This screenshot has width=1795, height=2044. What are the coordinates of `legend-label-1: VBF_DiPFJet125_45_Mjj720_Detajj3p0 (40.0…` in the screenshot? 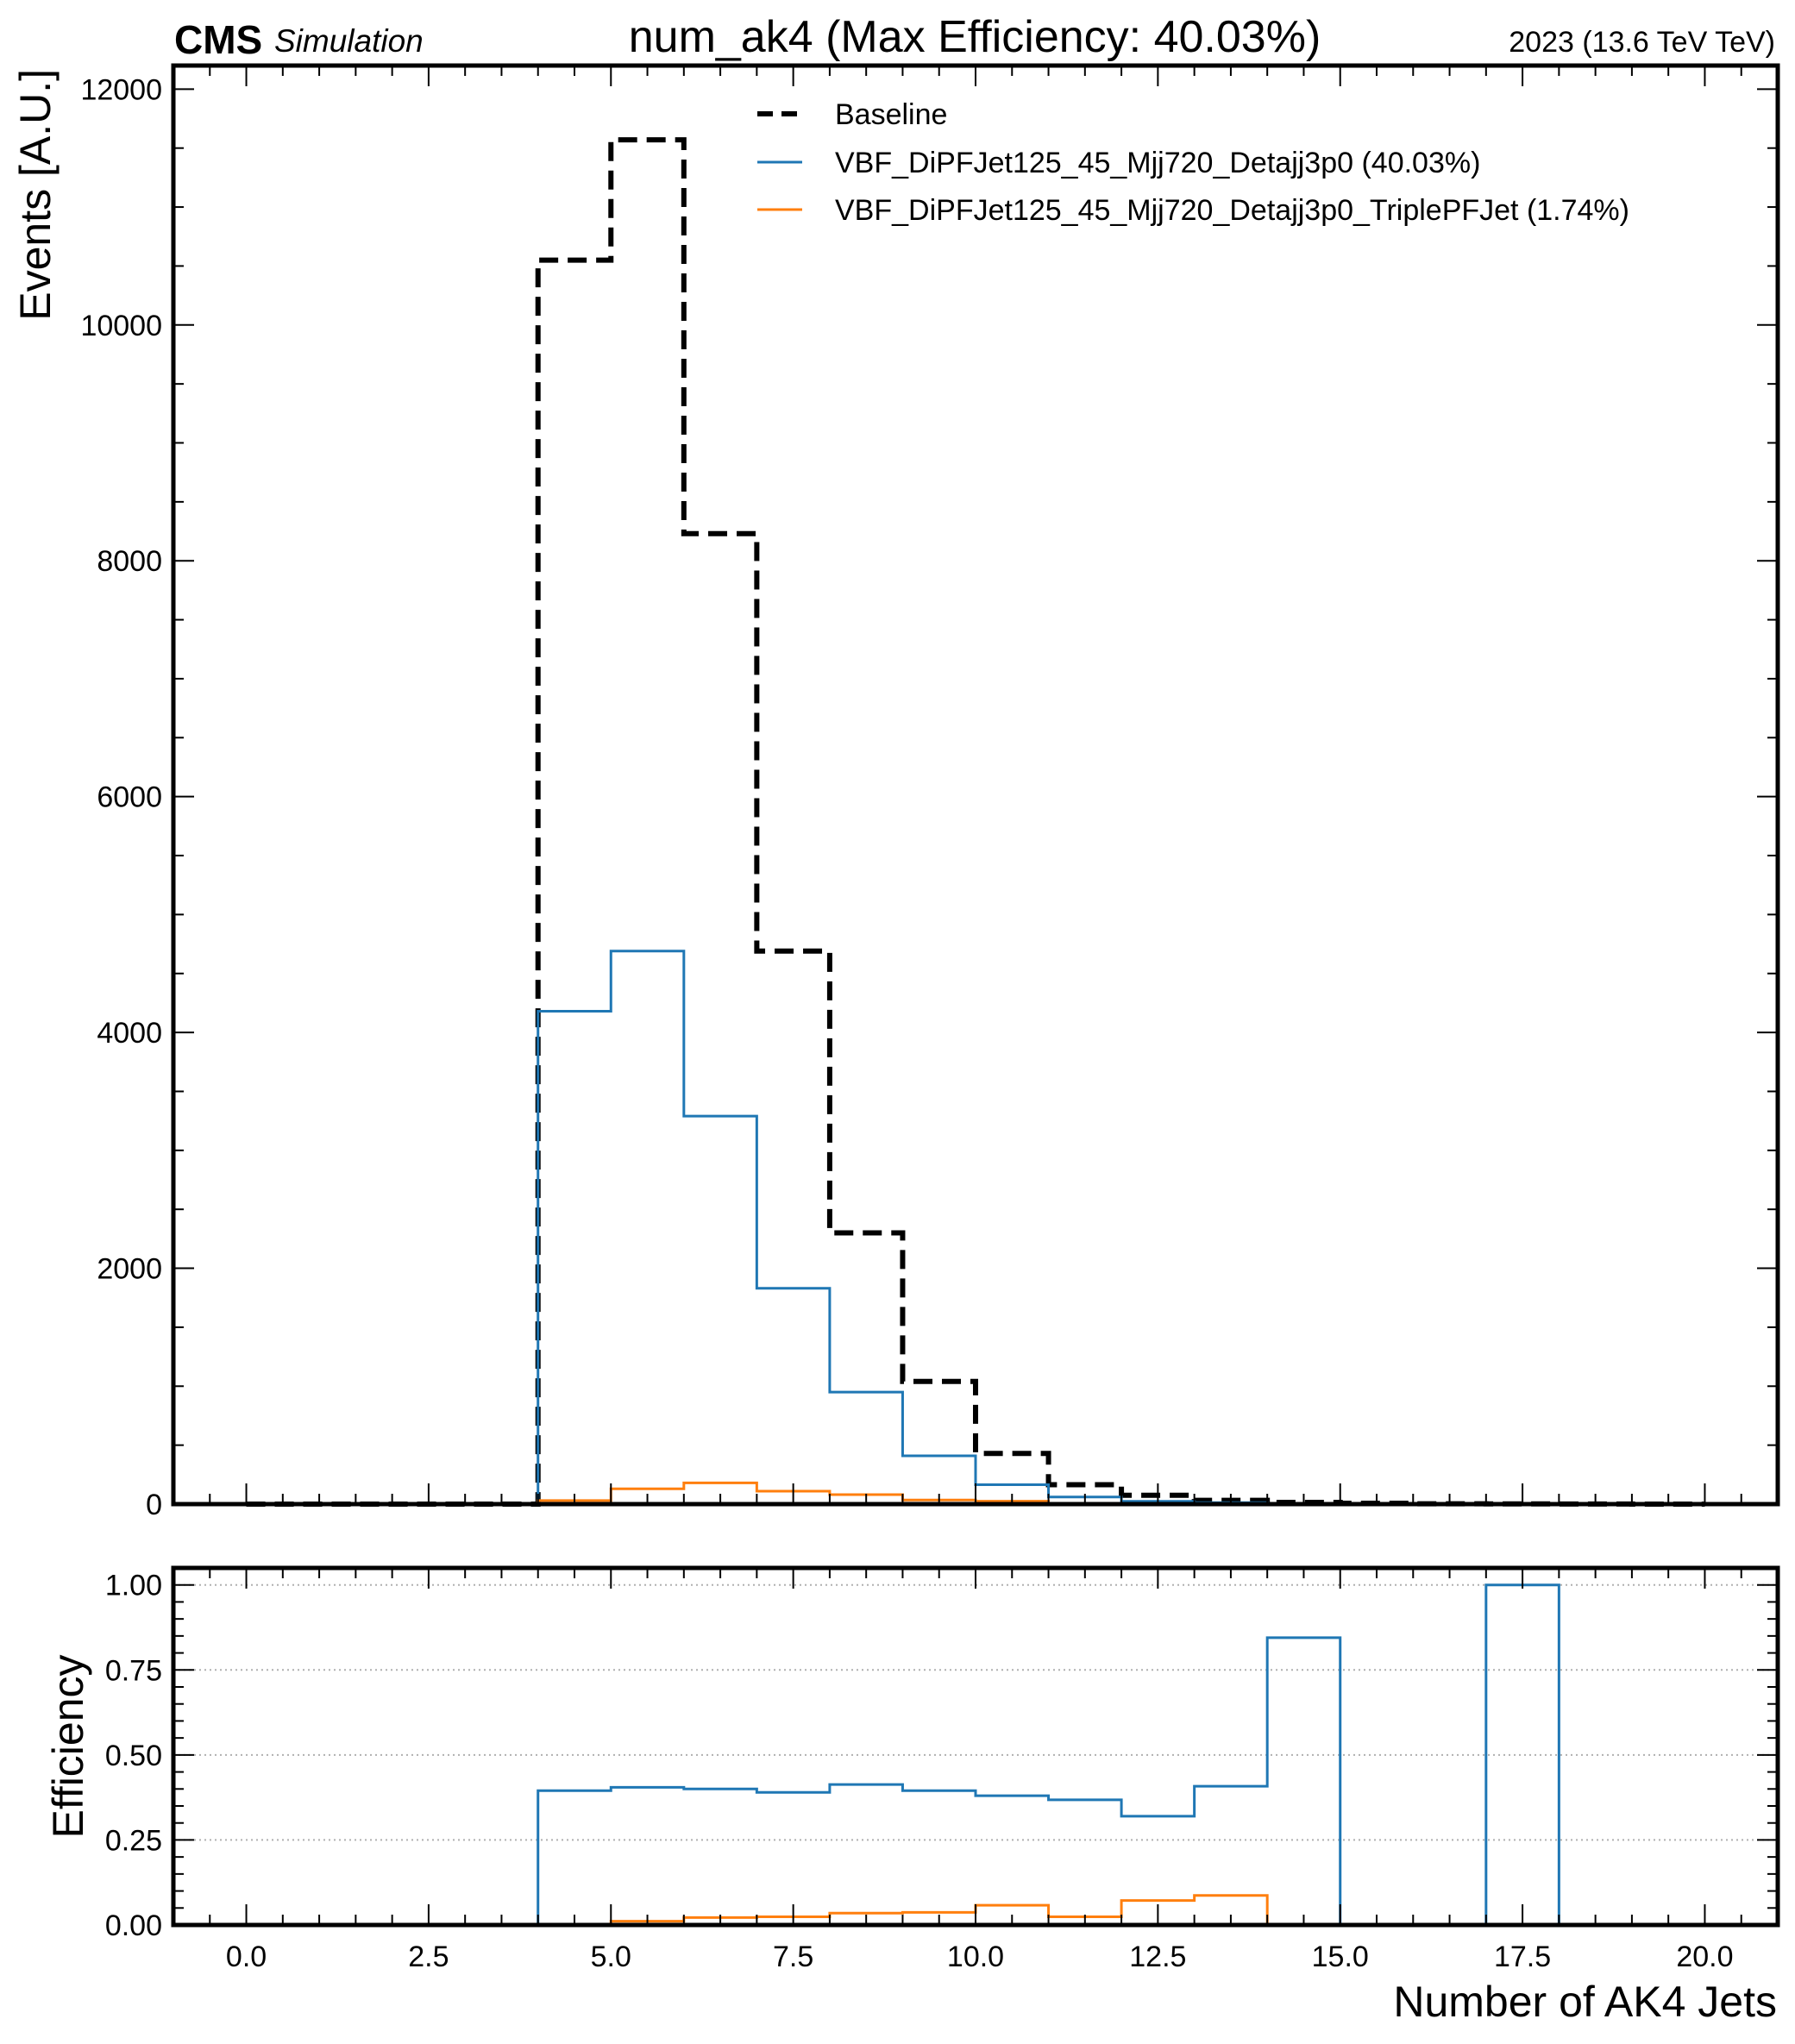 It's located at (1157, 163).